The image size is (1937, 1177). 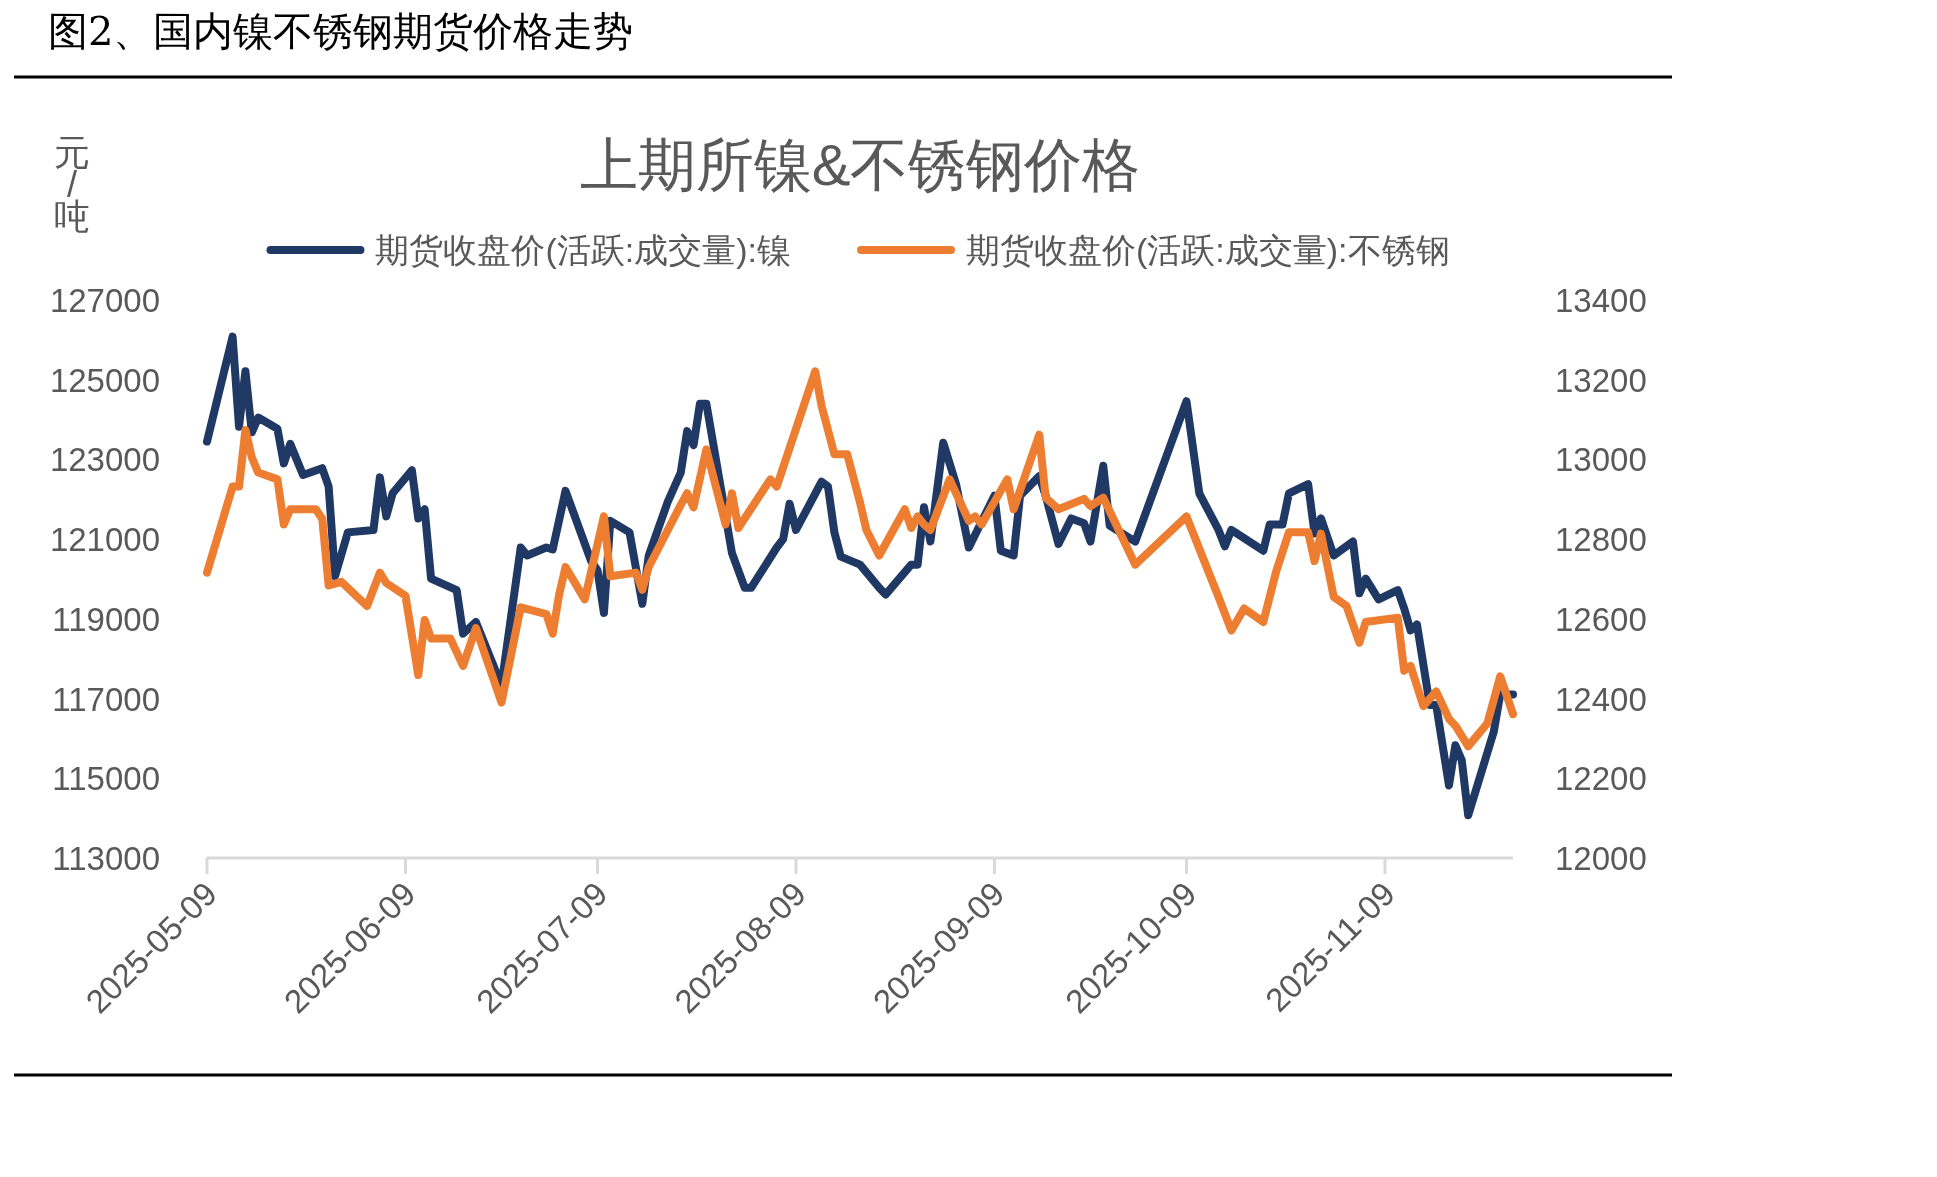 I want to click on y2-tick-label: 13400, so click(x=1601, y=300).